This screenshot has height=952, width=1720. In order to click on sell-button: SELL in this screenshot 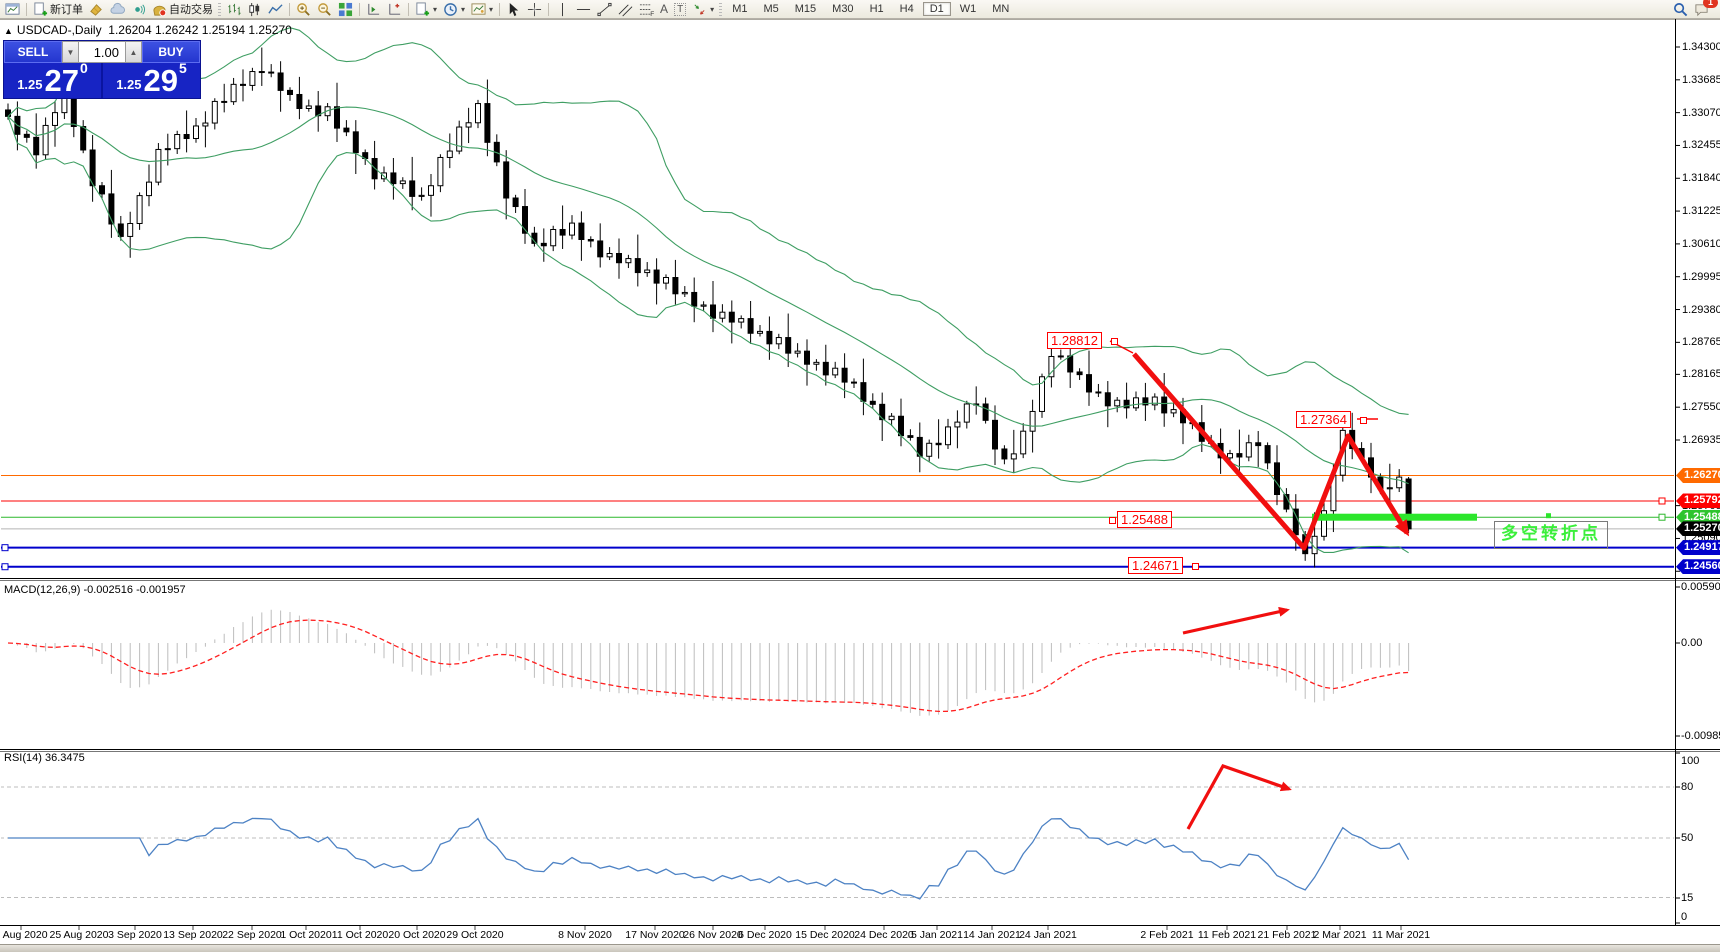, I will do `click(33, 52)`.